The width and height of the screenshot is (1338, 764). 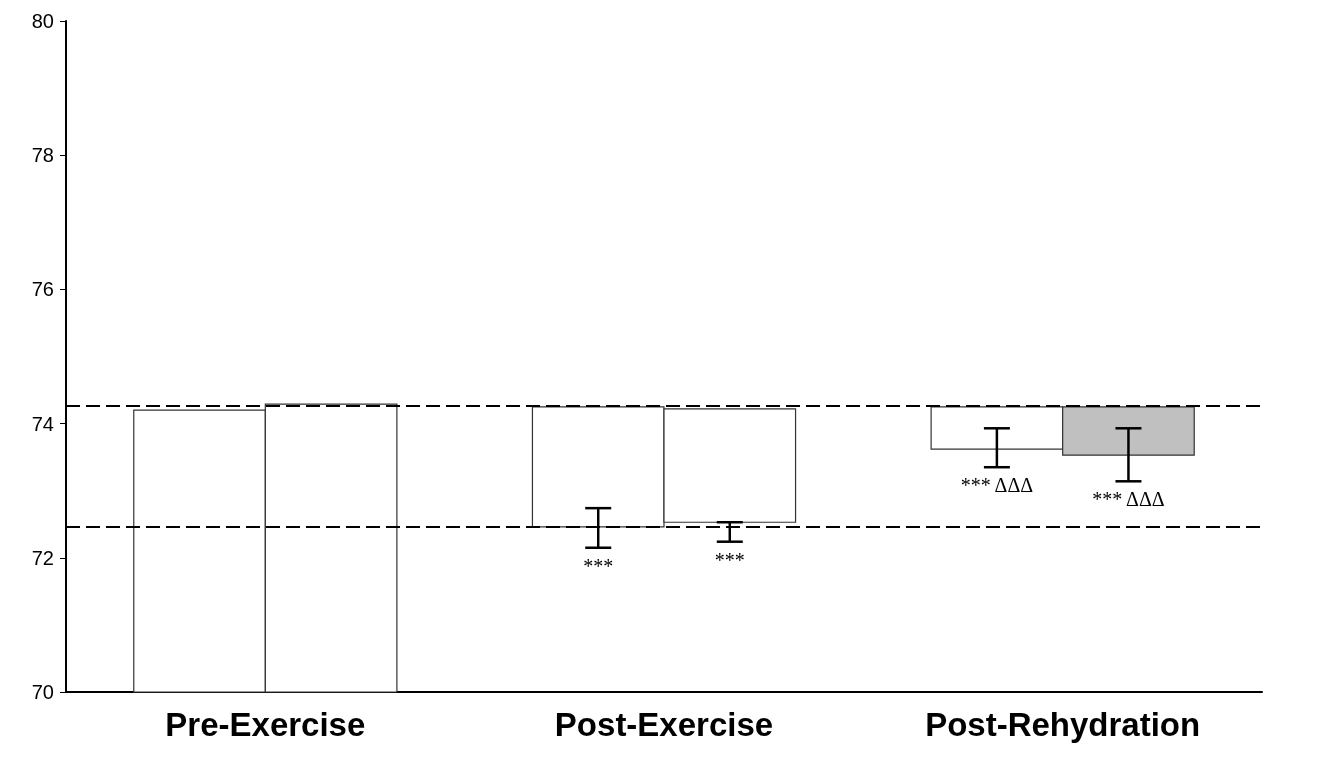 I want to click on y-tick-label: 72, so click(x=42, y=557).